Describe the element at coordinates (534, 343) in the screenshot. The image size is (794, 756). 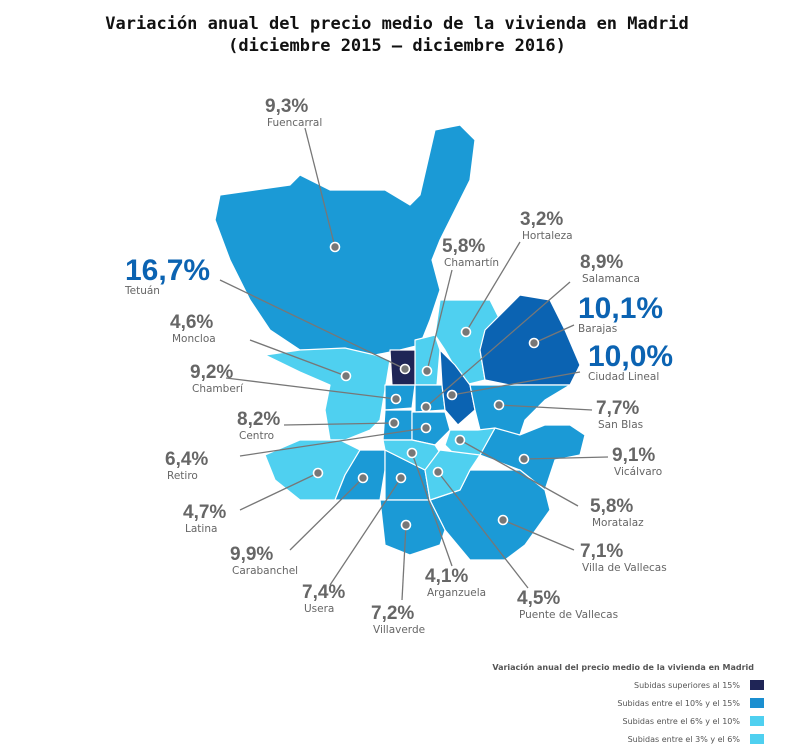
I see `district-marker-barajas` at that location.